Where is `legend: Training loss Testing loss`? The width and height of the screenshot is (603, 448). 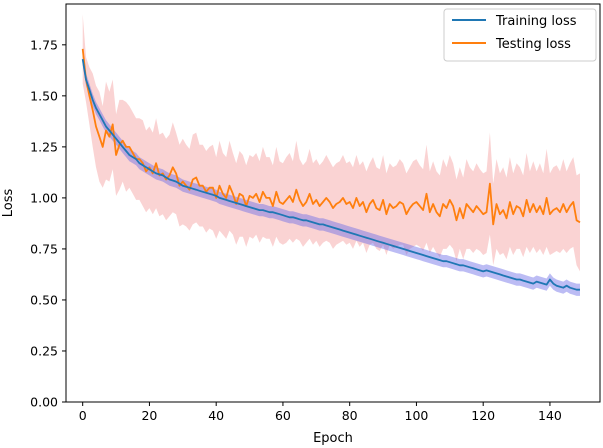 legend: Training loss Testing loss is located at coordinates (520, 35).